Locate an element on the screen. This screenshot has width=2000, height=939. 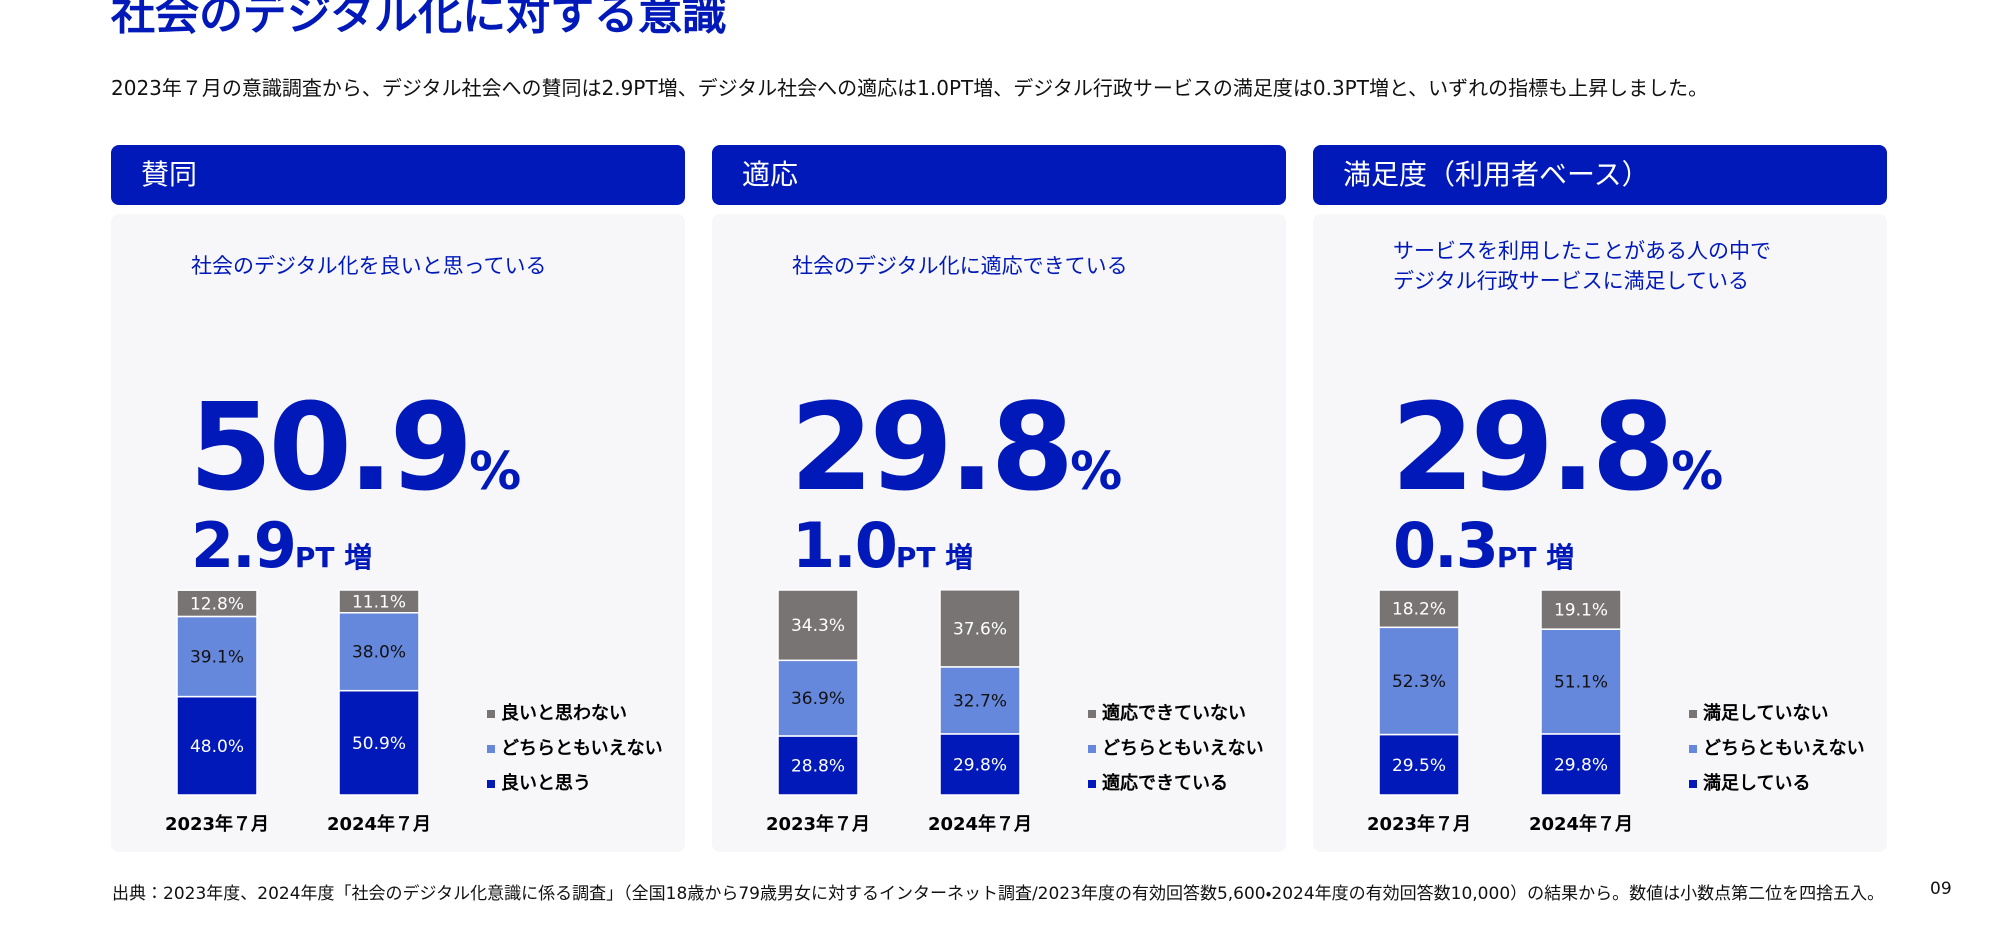
change-number: 0.3 is located at coordinates (1446, 545).